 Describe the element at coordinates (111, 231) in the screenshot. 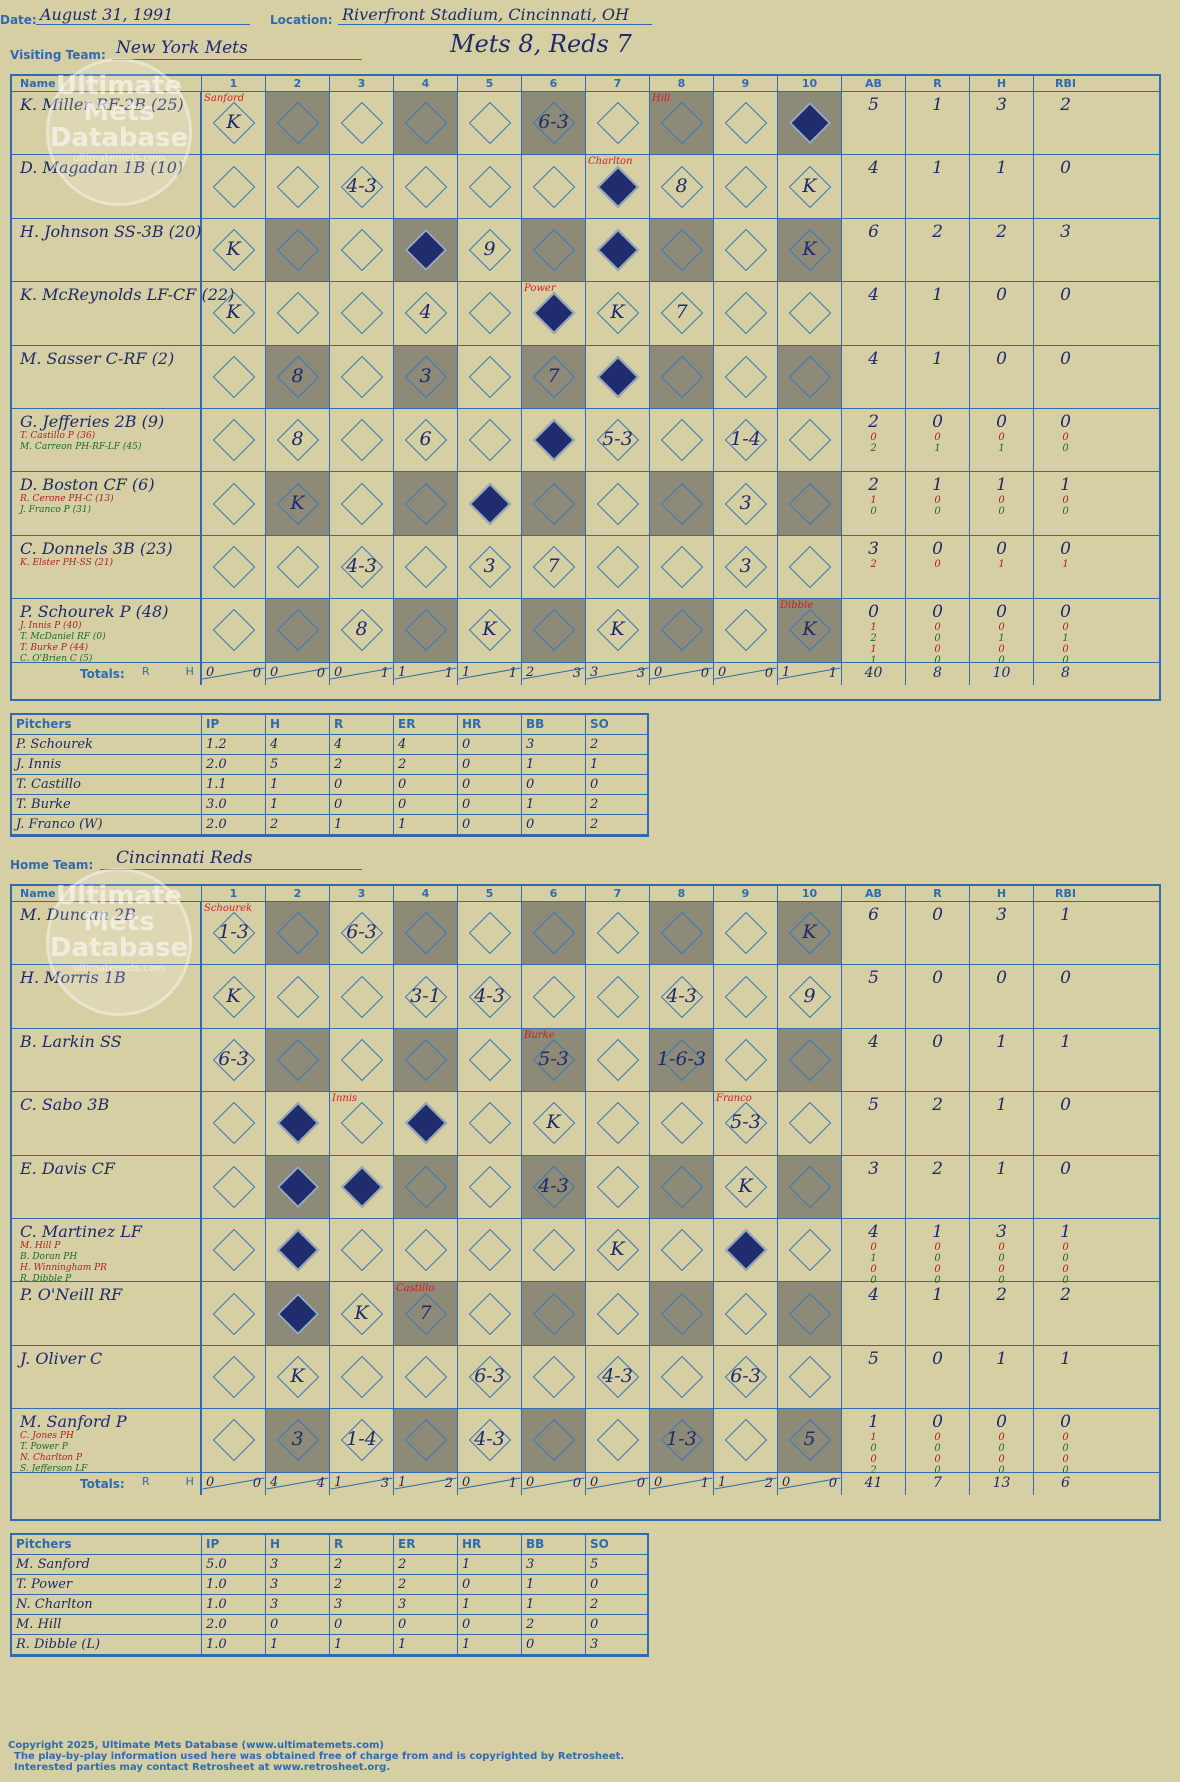

I see `batter-name: H. Johnson SS-3B (20)` at that location.